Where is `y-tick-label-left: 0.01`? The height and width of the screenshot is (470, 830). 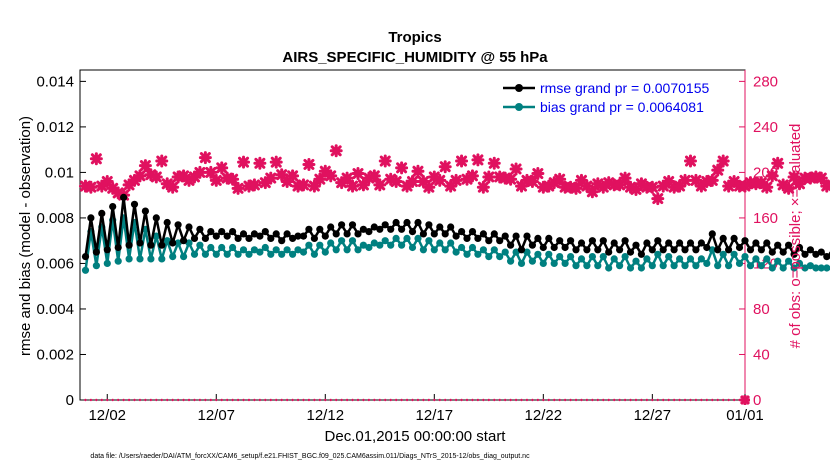 y-tick-label-left: 0.01 is located at coordinates (59, 172).